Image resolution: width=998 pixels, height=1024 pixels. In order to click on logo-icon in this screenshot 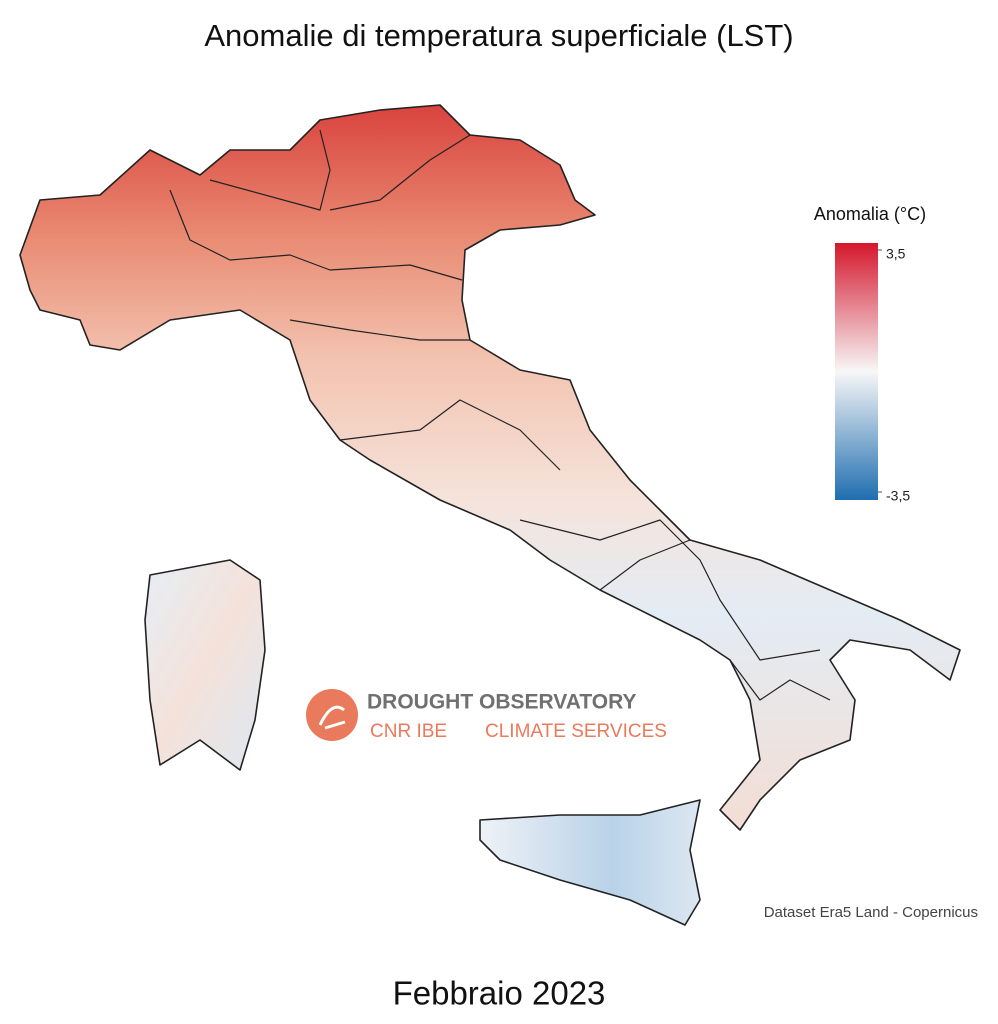, I will do `click(332, 715)`.